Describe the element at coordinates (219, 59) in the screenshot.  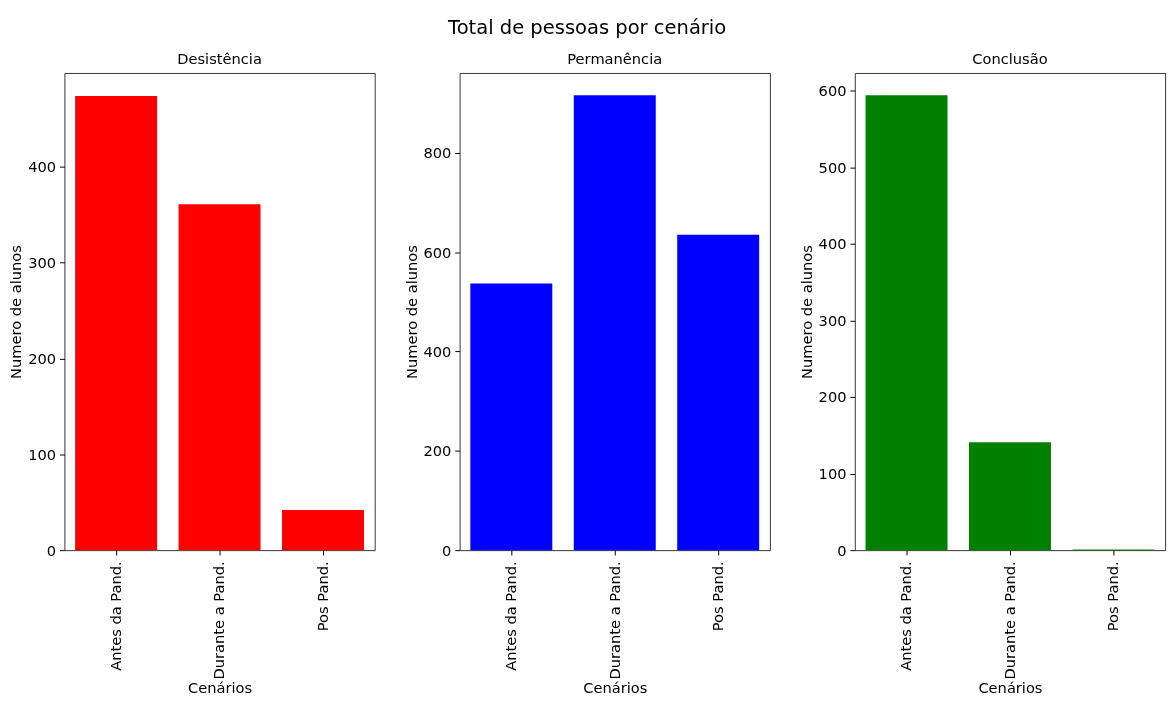
I see `chart-title: Desistência` at that location.